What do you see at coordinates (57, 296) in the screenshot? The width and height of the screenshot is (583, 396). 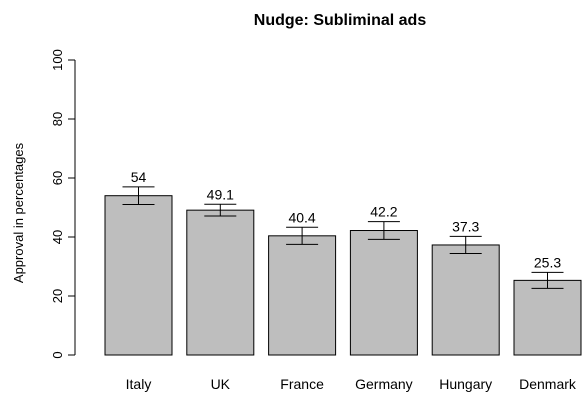 I see `y-tick-label: 20` at bounding box center [57, 296].